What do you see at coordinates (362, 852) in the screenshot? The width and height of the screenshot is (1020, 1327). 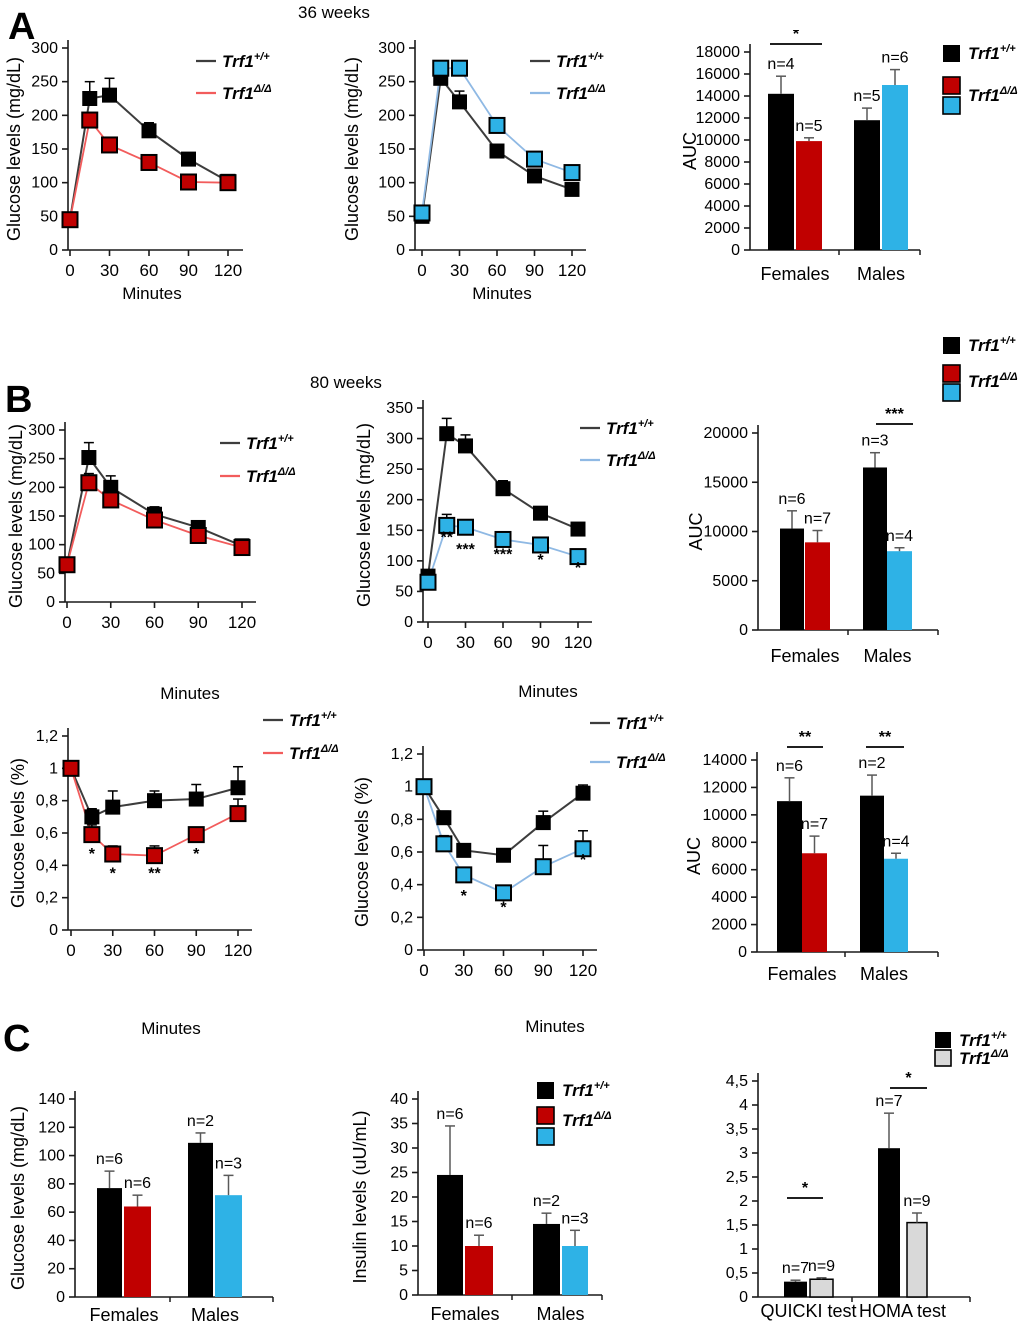 I see `y-axis-label: Glucose levels (%)` at bounding box center [362, 852].